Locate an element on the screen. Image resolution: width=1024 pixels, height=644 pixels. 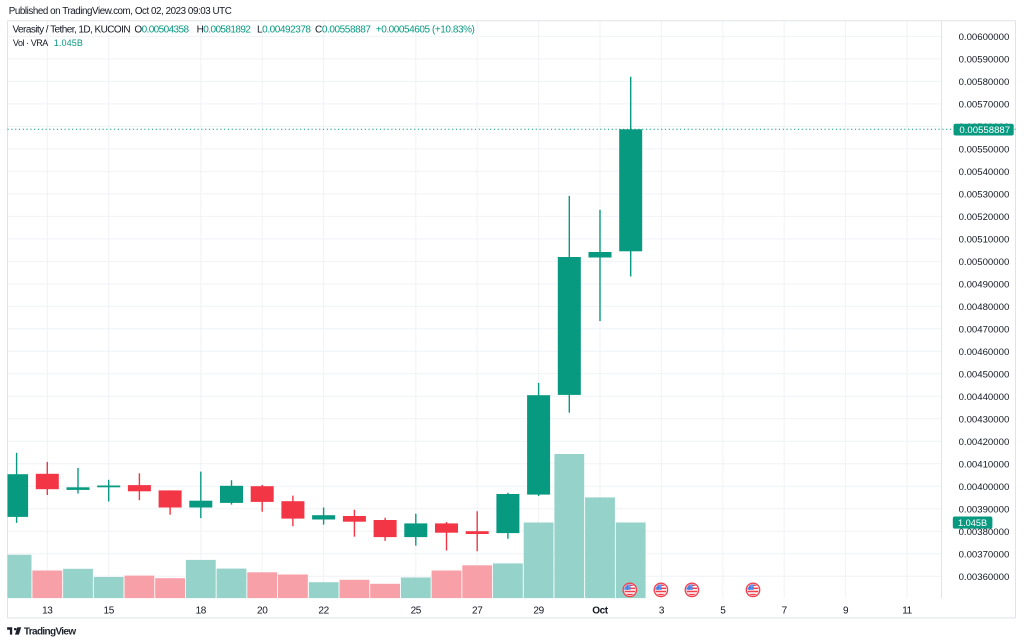
svg-text: 20 is located at coordinates (262, 611).